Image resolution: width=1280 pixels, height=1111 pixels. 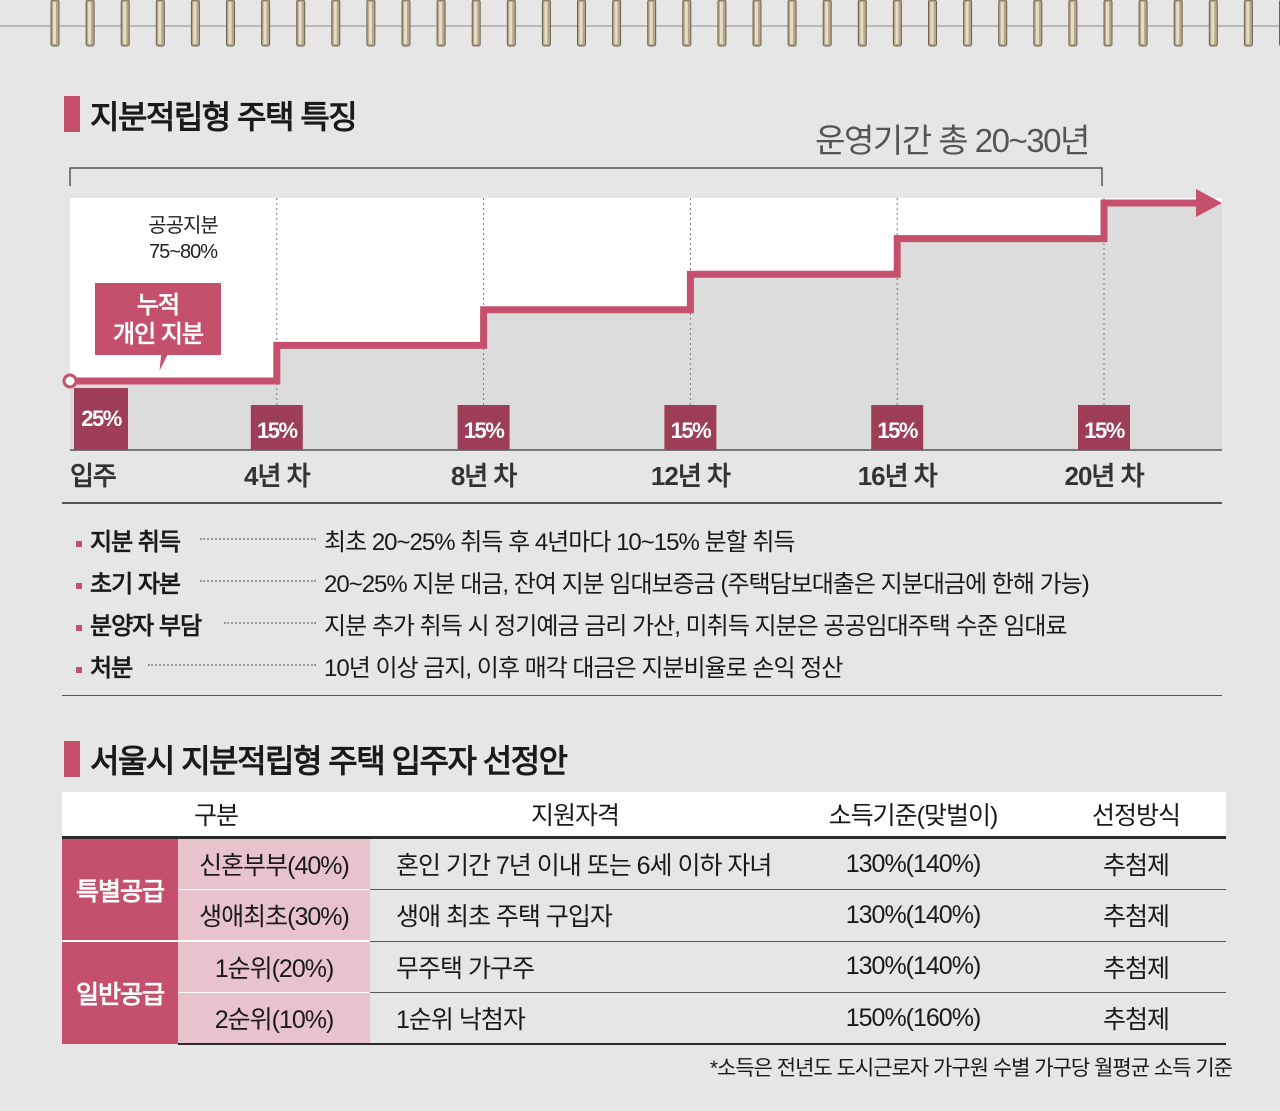 I want to click on footnote: *소득은 전년도 도시근로자 가구원 수별 가구당 월평균 소득 기준, so click(x=971, y=1068).